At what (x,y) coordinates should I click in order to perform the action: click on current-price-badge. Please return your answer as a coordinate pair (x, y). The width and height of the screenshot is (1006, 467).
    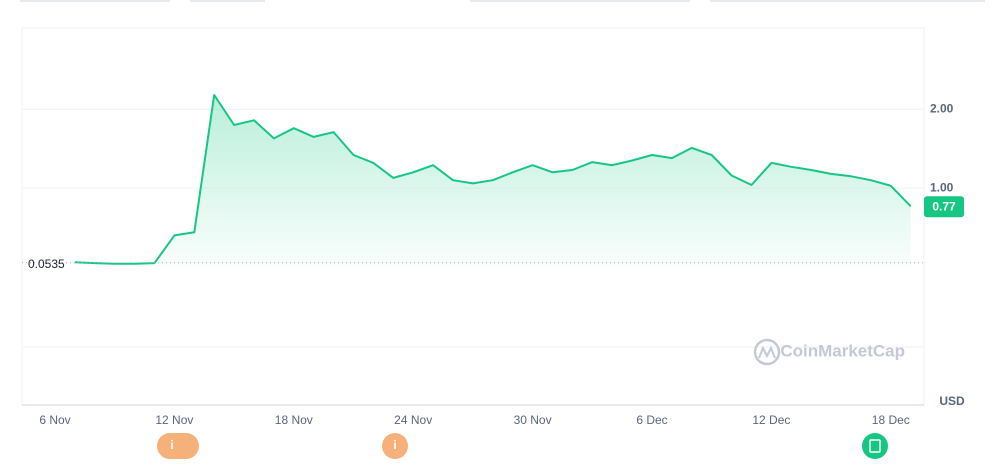
    Looking at the image, I should click on (944, 207).